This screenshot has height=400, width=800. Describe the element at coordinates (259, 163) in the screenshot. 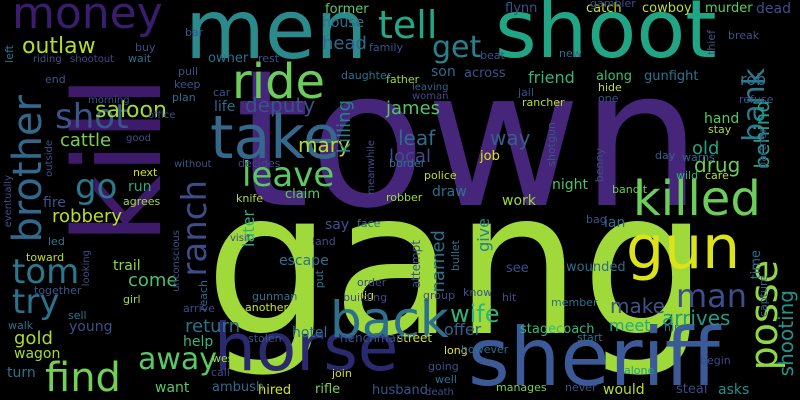

I see `word-decides: decides` at that location.